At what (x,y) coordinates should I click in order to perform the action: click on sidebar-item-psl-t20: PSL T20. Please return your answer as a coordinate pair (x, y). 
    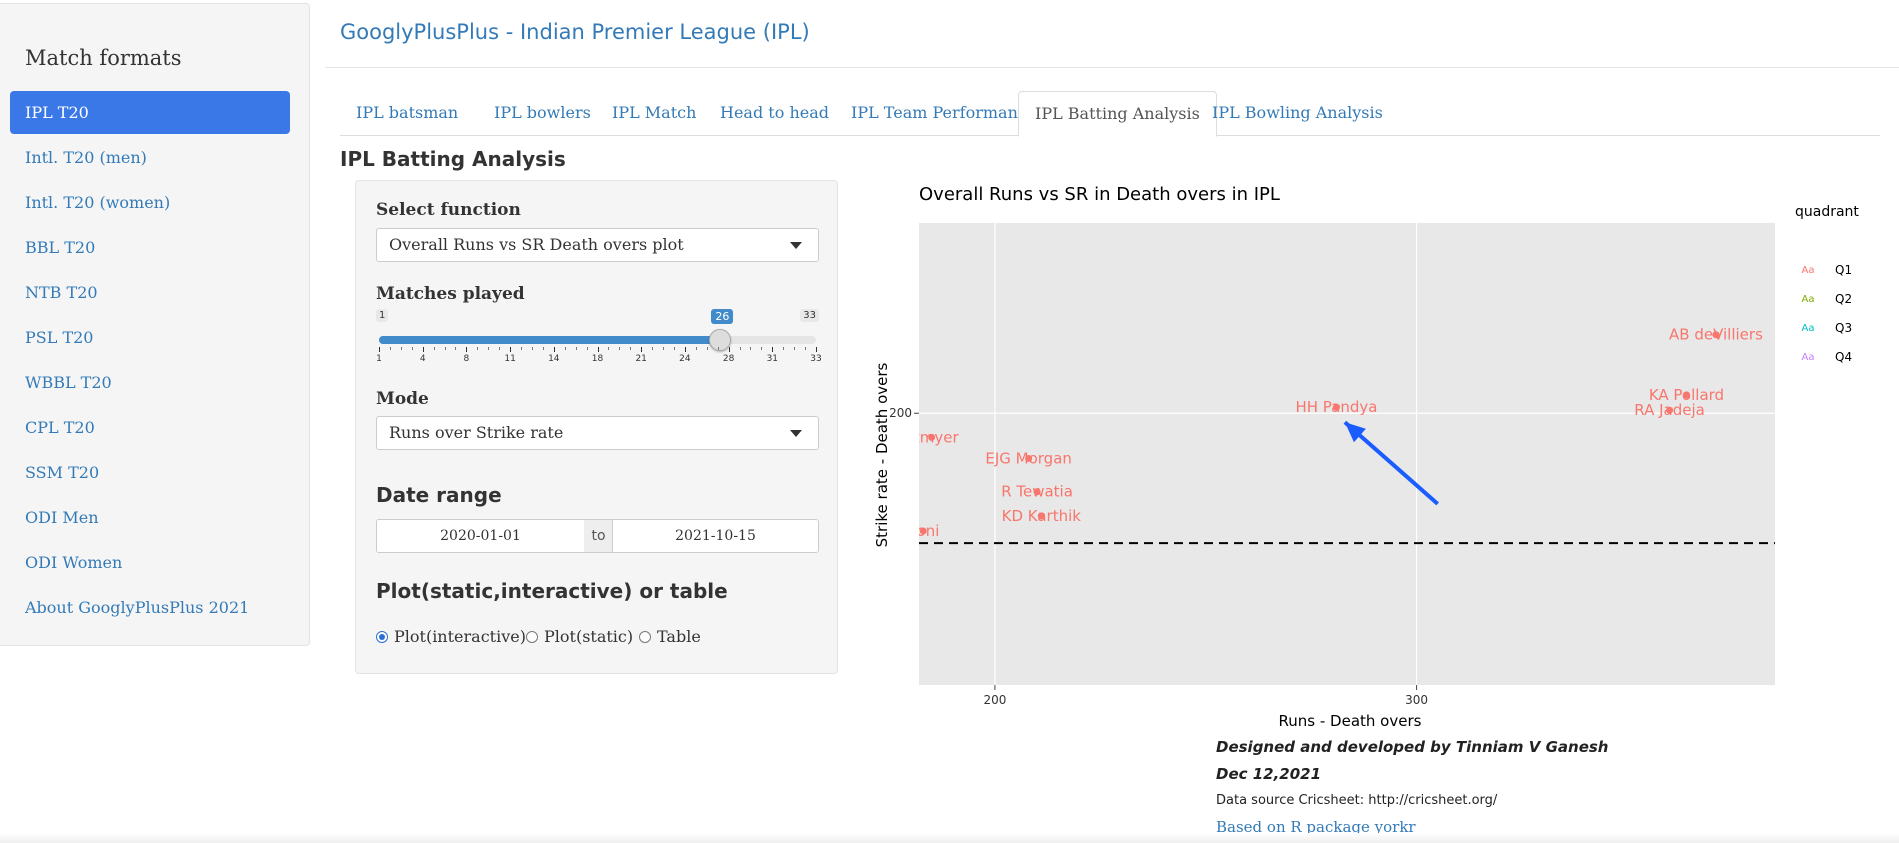
    Looking at the image, I should click on (59, 337).